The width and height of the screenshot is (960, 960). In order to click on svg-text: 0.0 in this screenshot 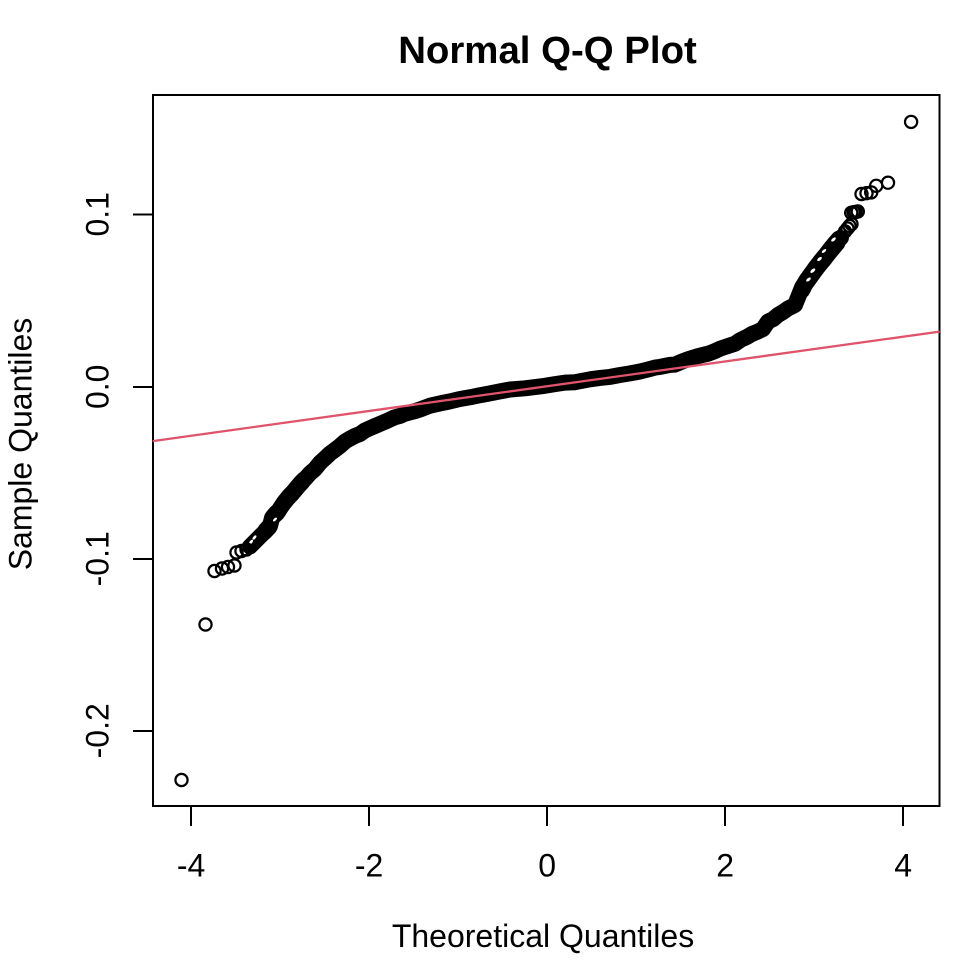, I will do `click(98, 387)`.